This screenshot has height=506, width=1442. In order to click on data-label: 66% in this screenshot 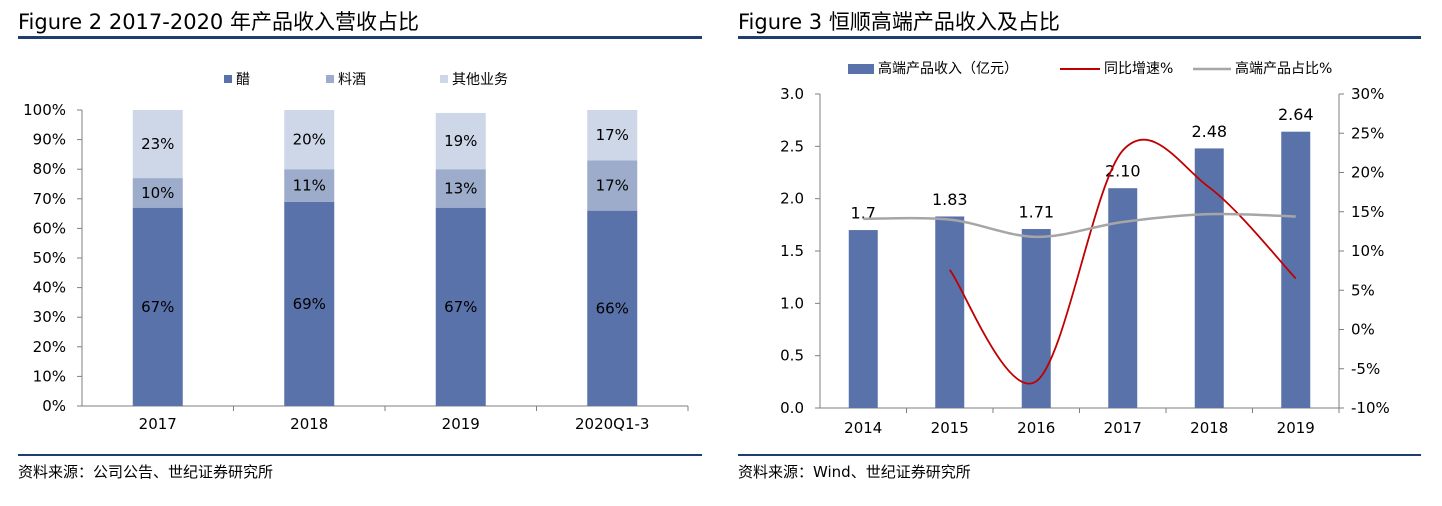, I will do `click(612, 308)`.